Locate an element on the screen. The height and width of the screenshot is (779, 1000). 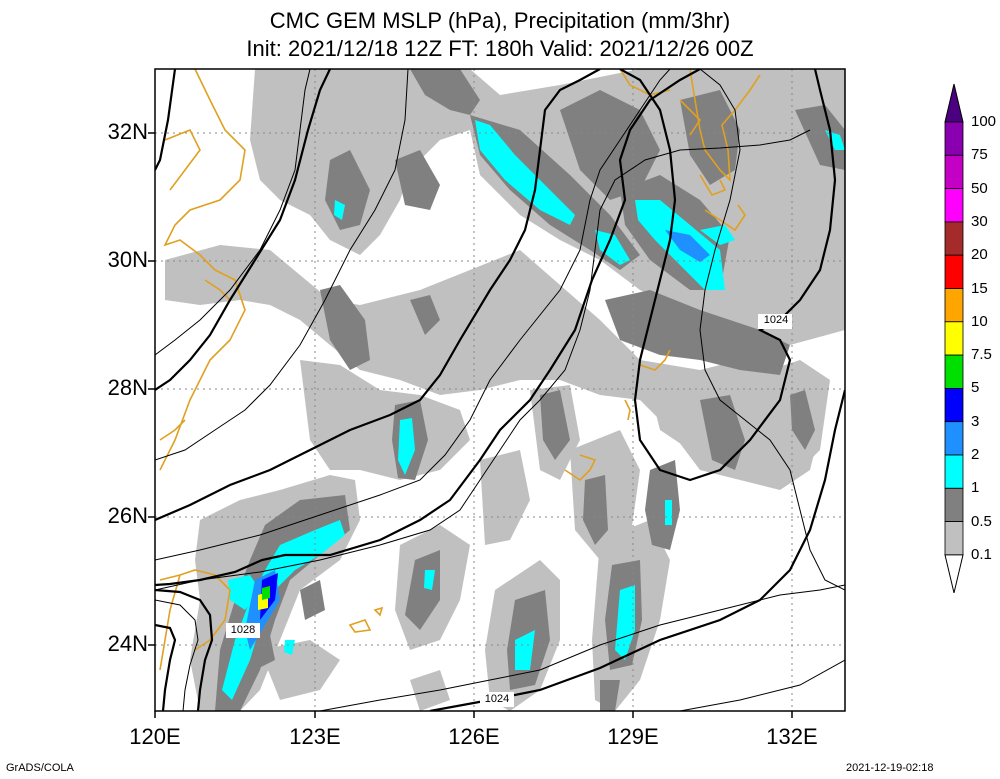
colorbar is located at coordinates (954, 338).